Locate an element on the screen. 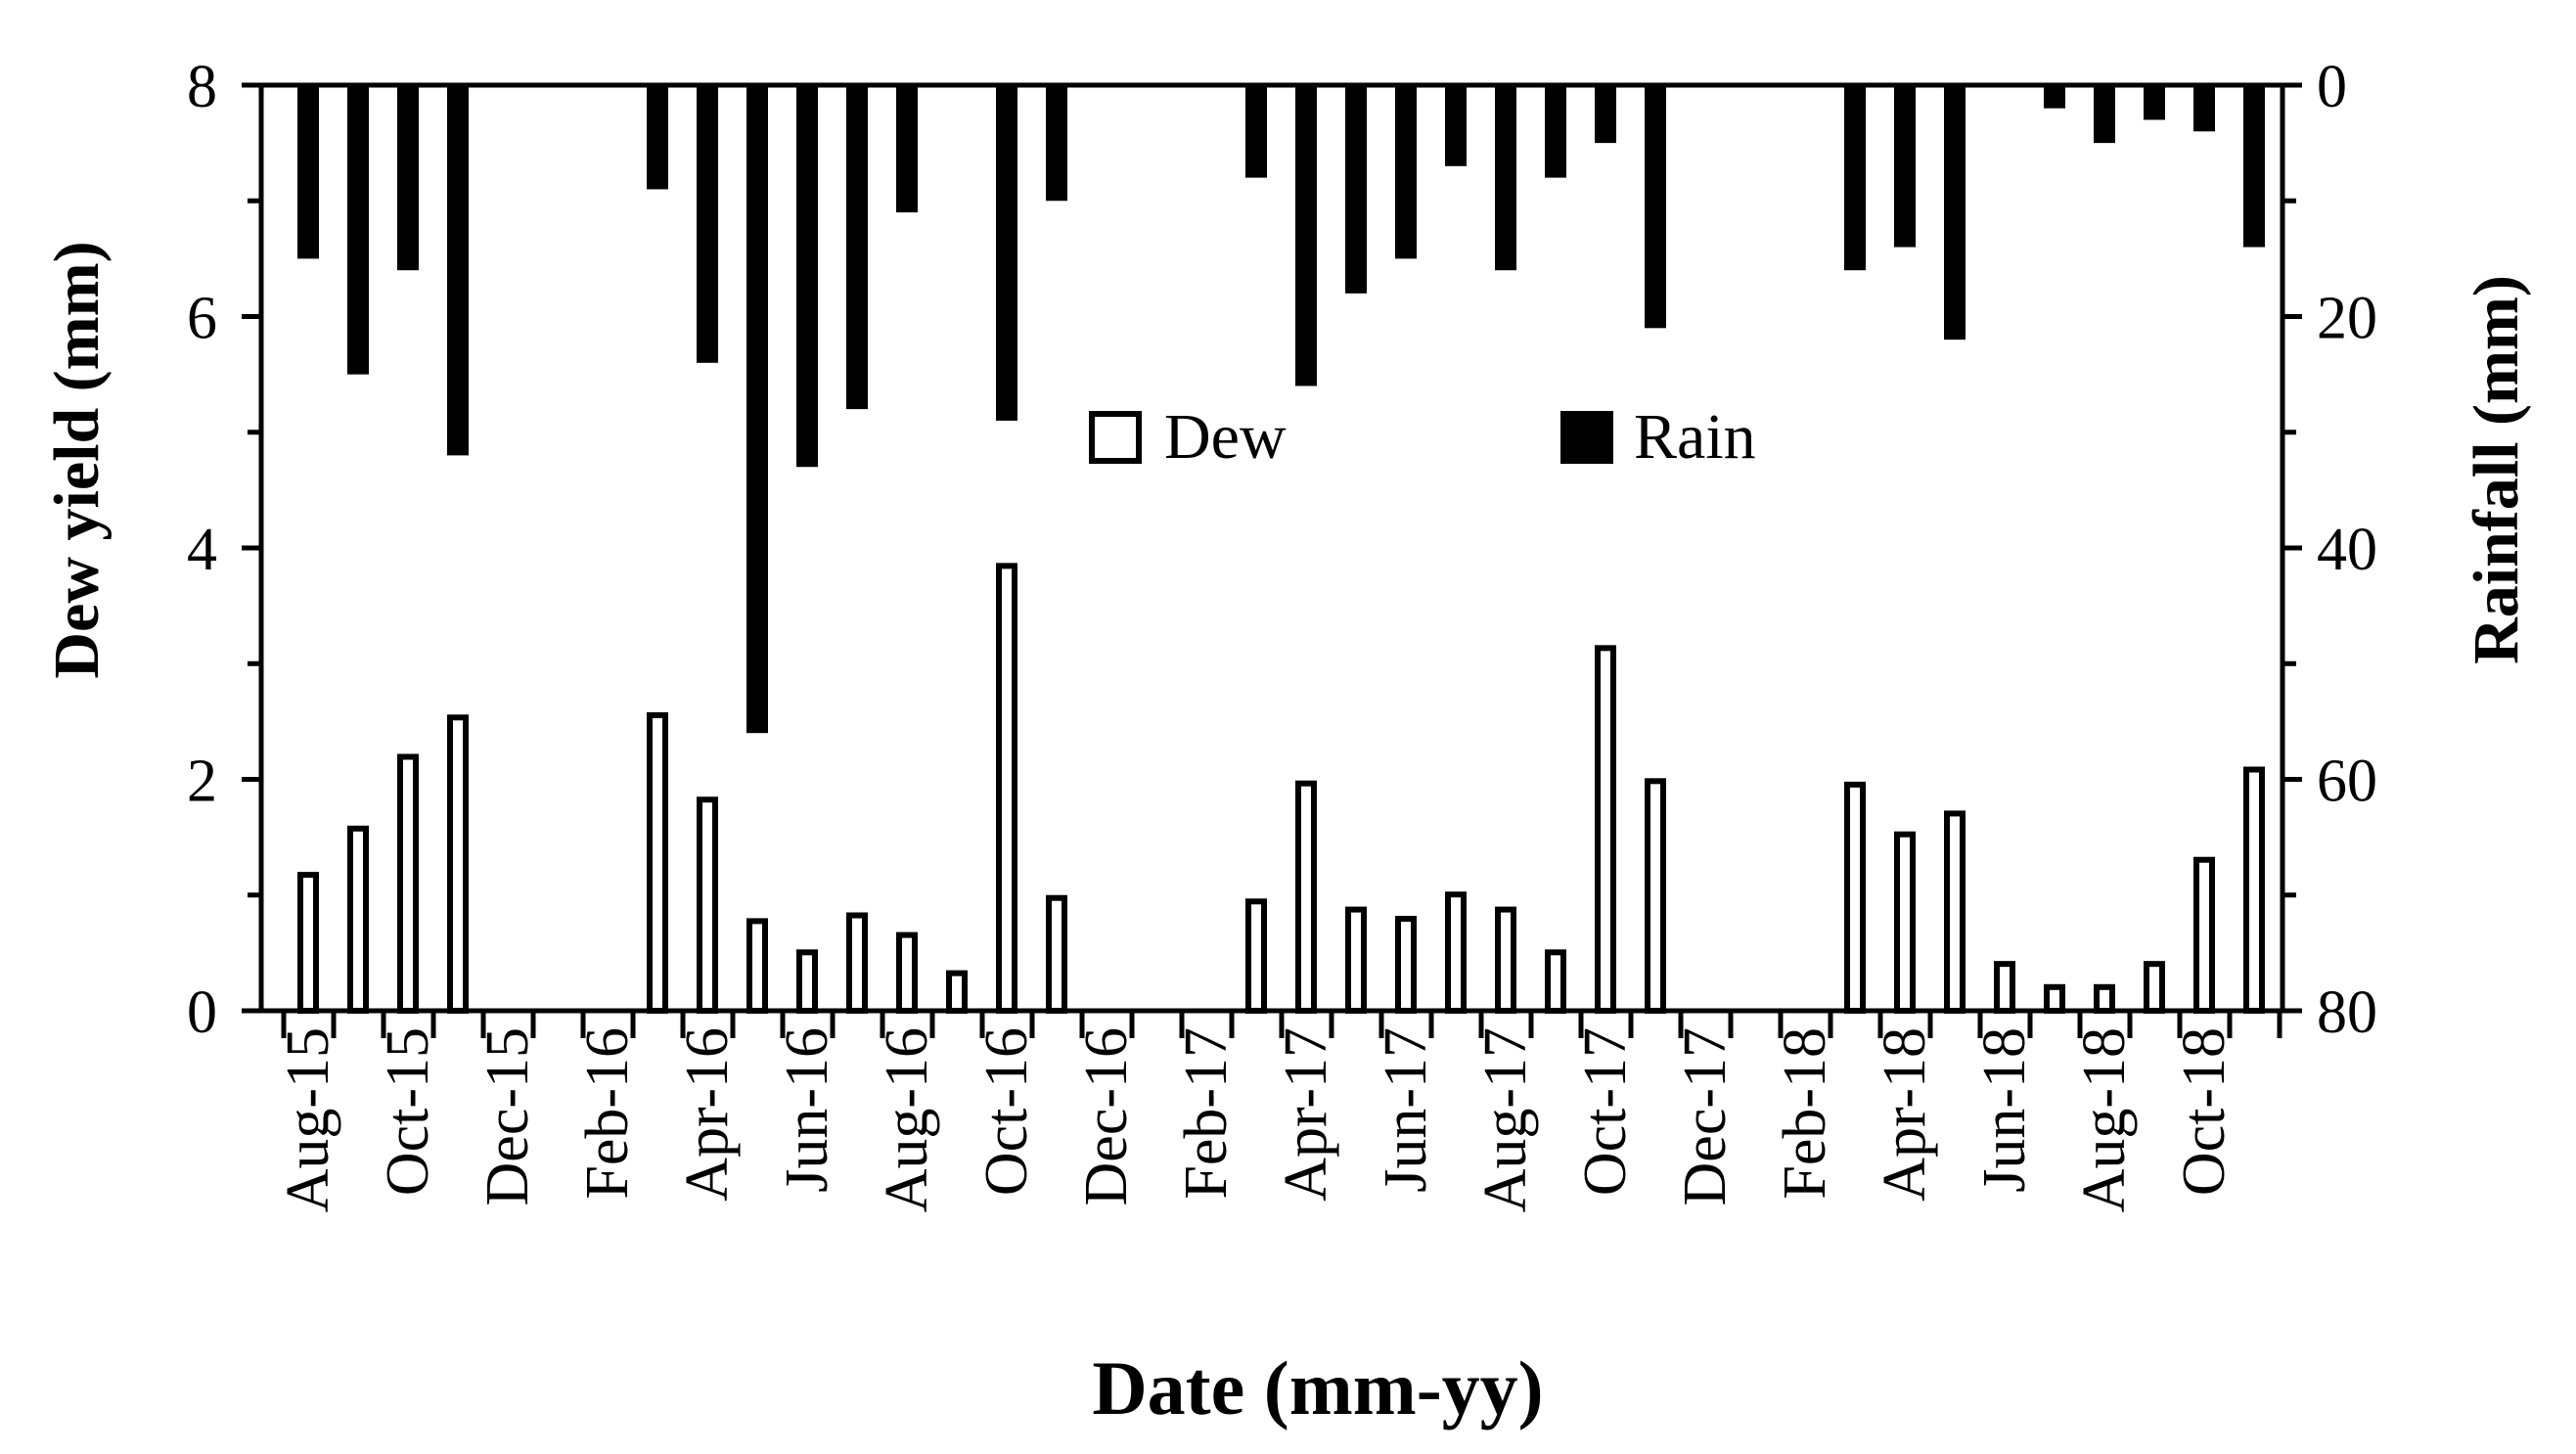 This screenshot has height=1454, width=2576. y-tick-labels: 0 2 4 6 8 is located at coordinates (202, 550).